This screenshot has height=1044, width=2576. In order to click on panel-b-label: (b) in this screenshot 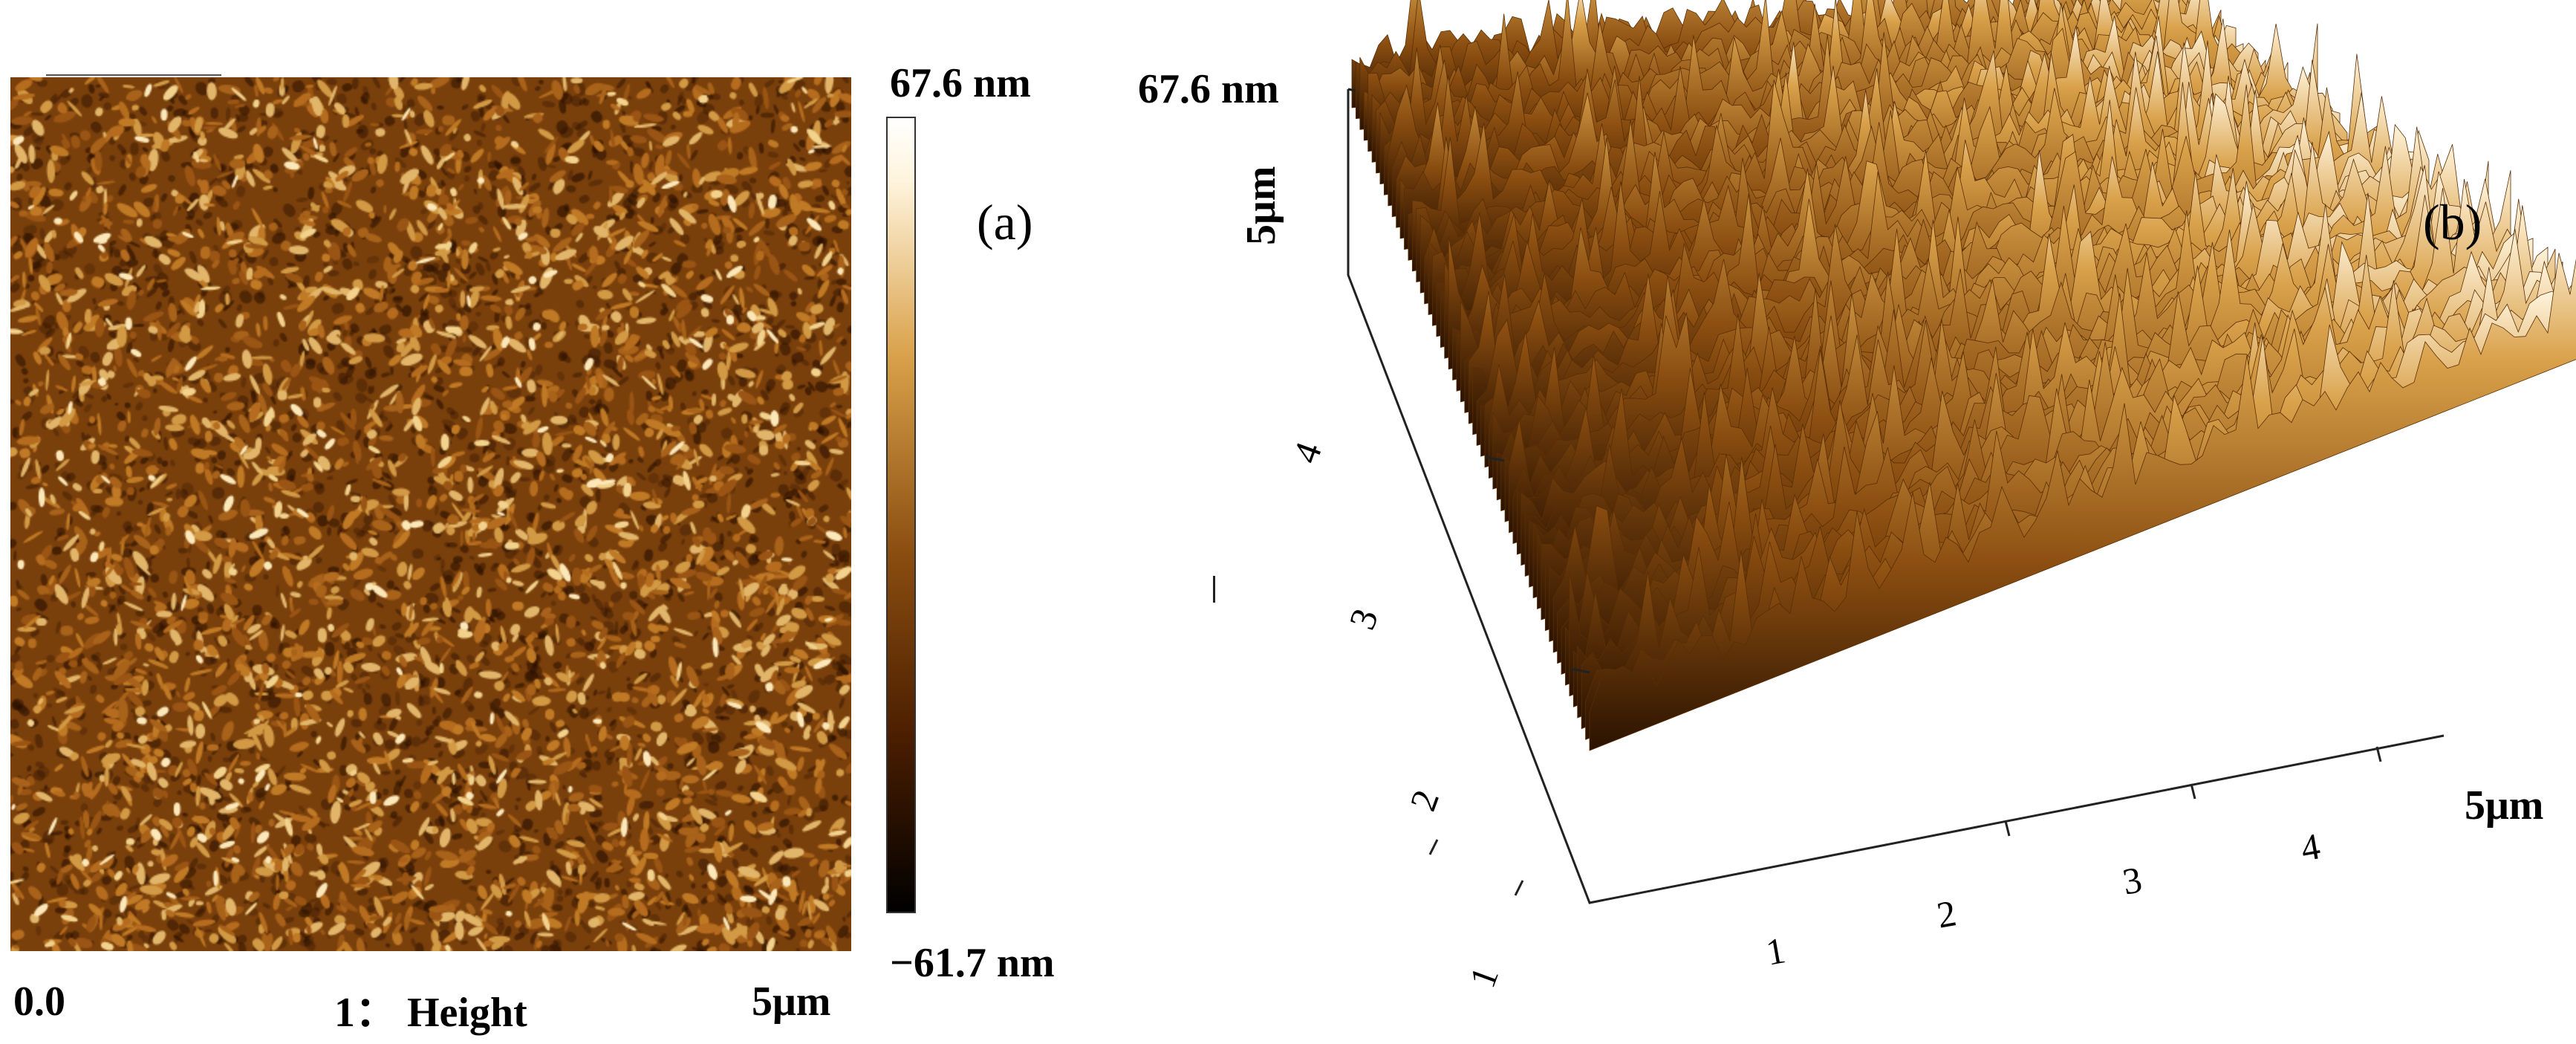, I will do `click(2452, 222)`.